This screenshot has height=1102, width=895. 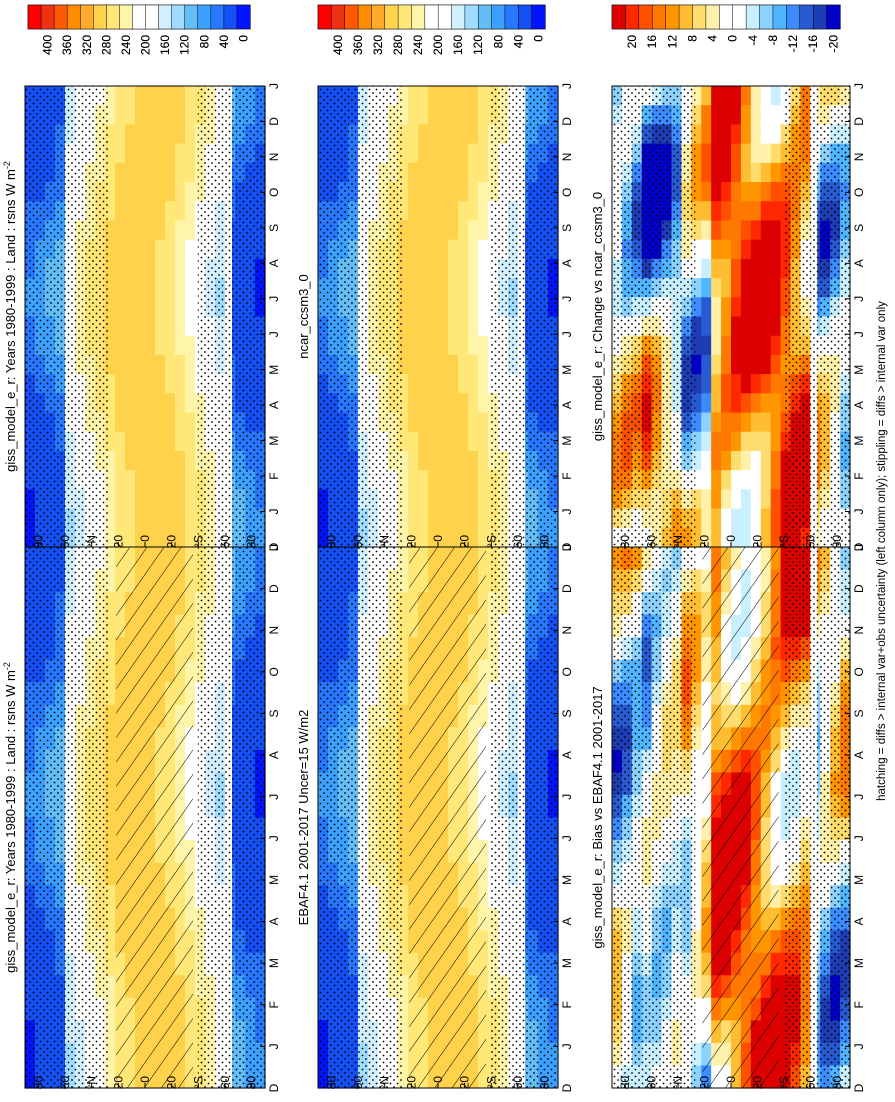 I want to click on colorbar-label: 12, so click(x=672, y=42).